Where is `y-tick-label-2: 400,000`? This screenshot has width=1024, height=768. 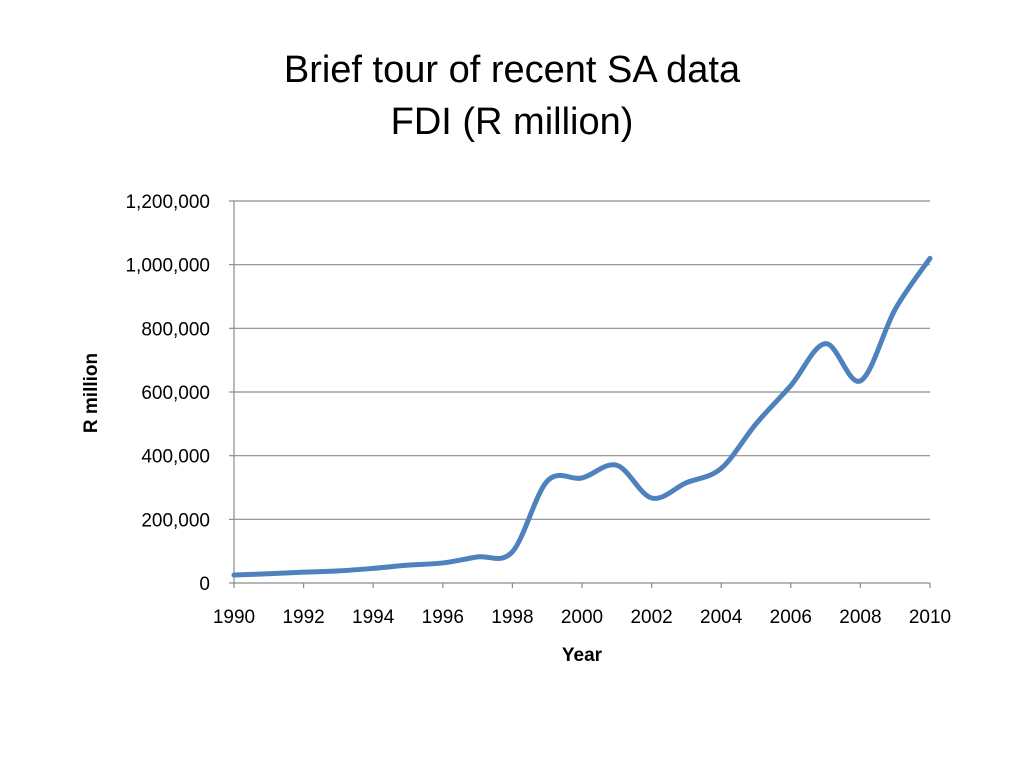 y-tick-label-2: 400,000 is located at coordinates (175, 457).